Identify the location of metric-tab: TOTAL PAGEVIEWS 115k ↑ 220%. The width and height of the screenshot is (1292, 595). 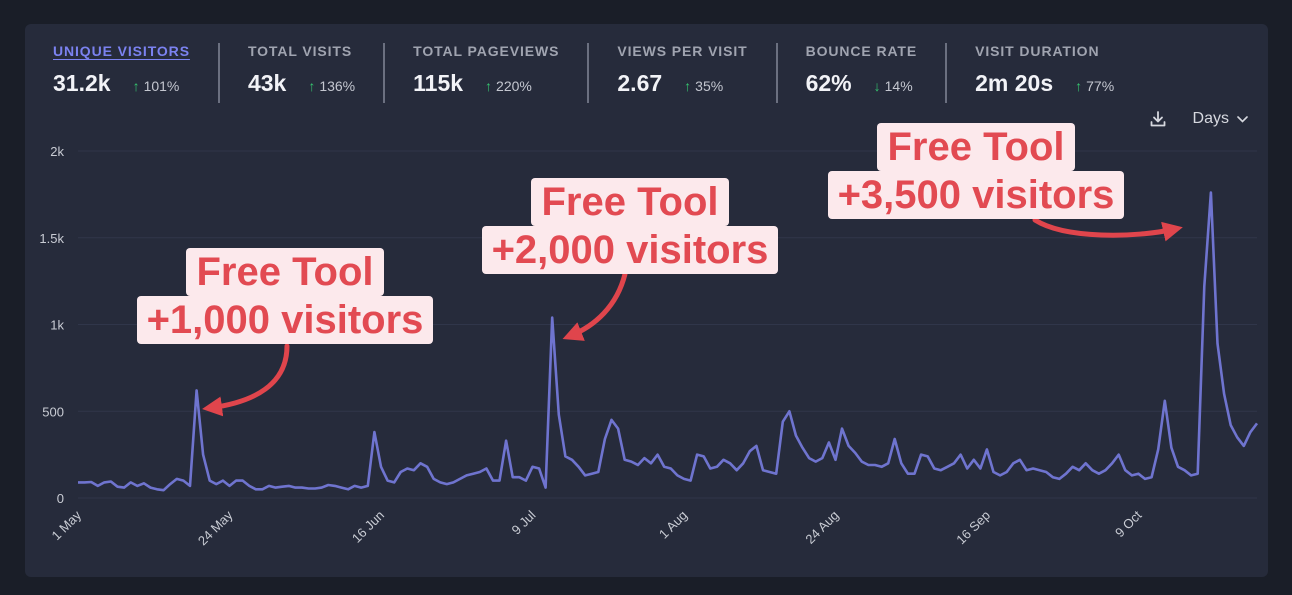
(485, 73).